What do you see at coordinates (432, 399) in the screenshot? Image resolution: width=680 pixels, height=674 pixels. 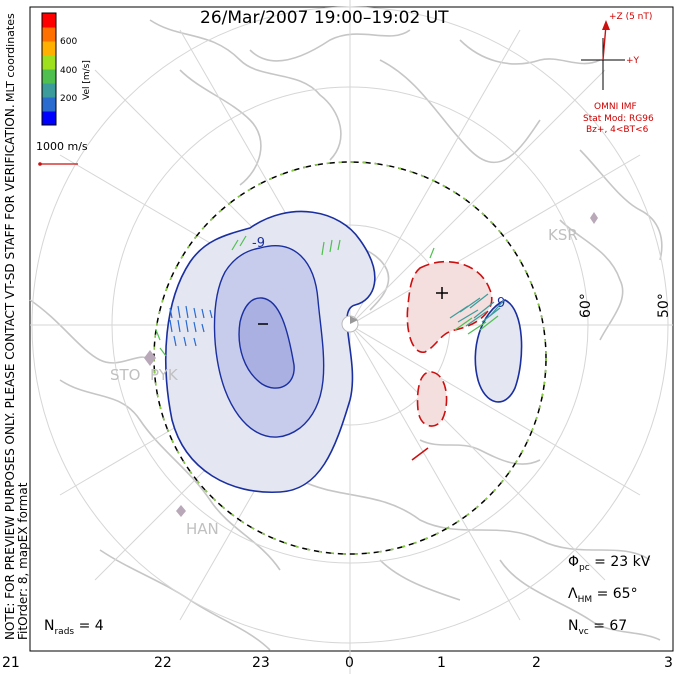 I see `positive-cell-secondary` at bounding box center [432, 399].